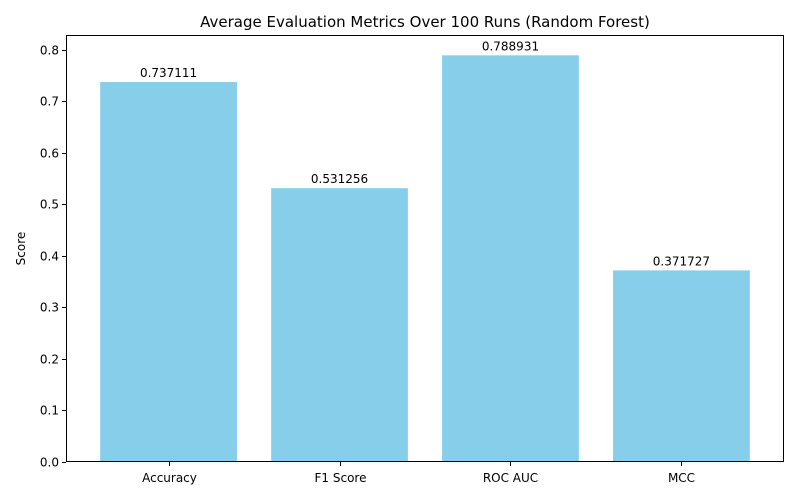 Image resolution: width=800 pixels, height=500 pixels. What do you see at coordinates (49, 360) in the screenshot?
I see `y-tick-label: 0.2` at bounding box center [49, 360].